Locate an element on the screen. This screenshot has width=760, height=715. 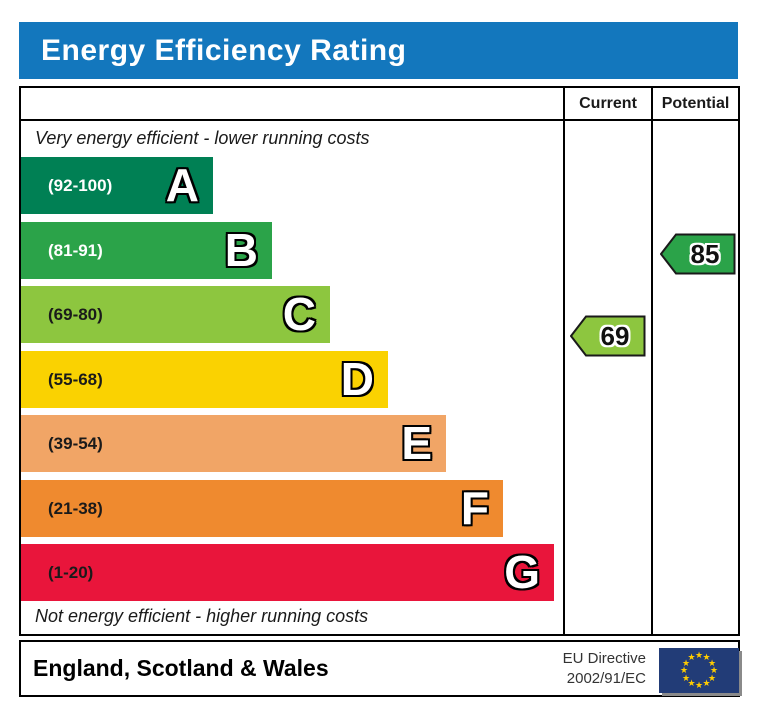
band-range-label: (69-80) is located at coordinates (75, 314).